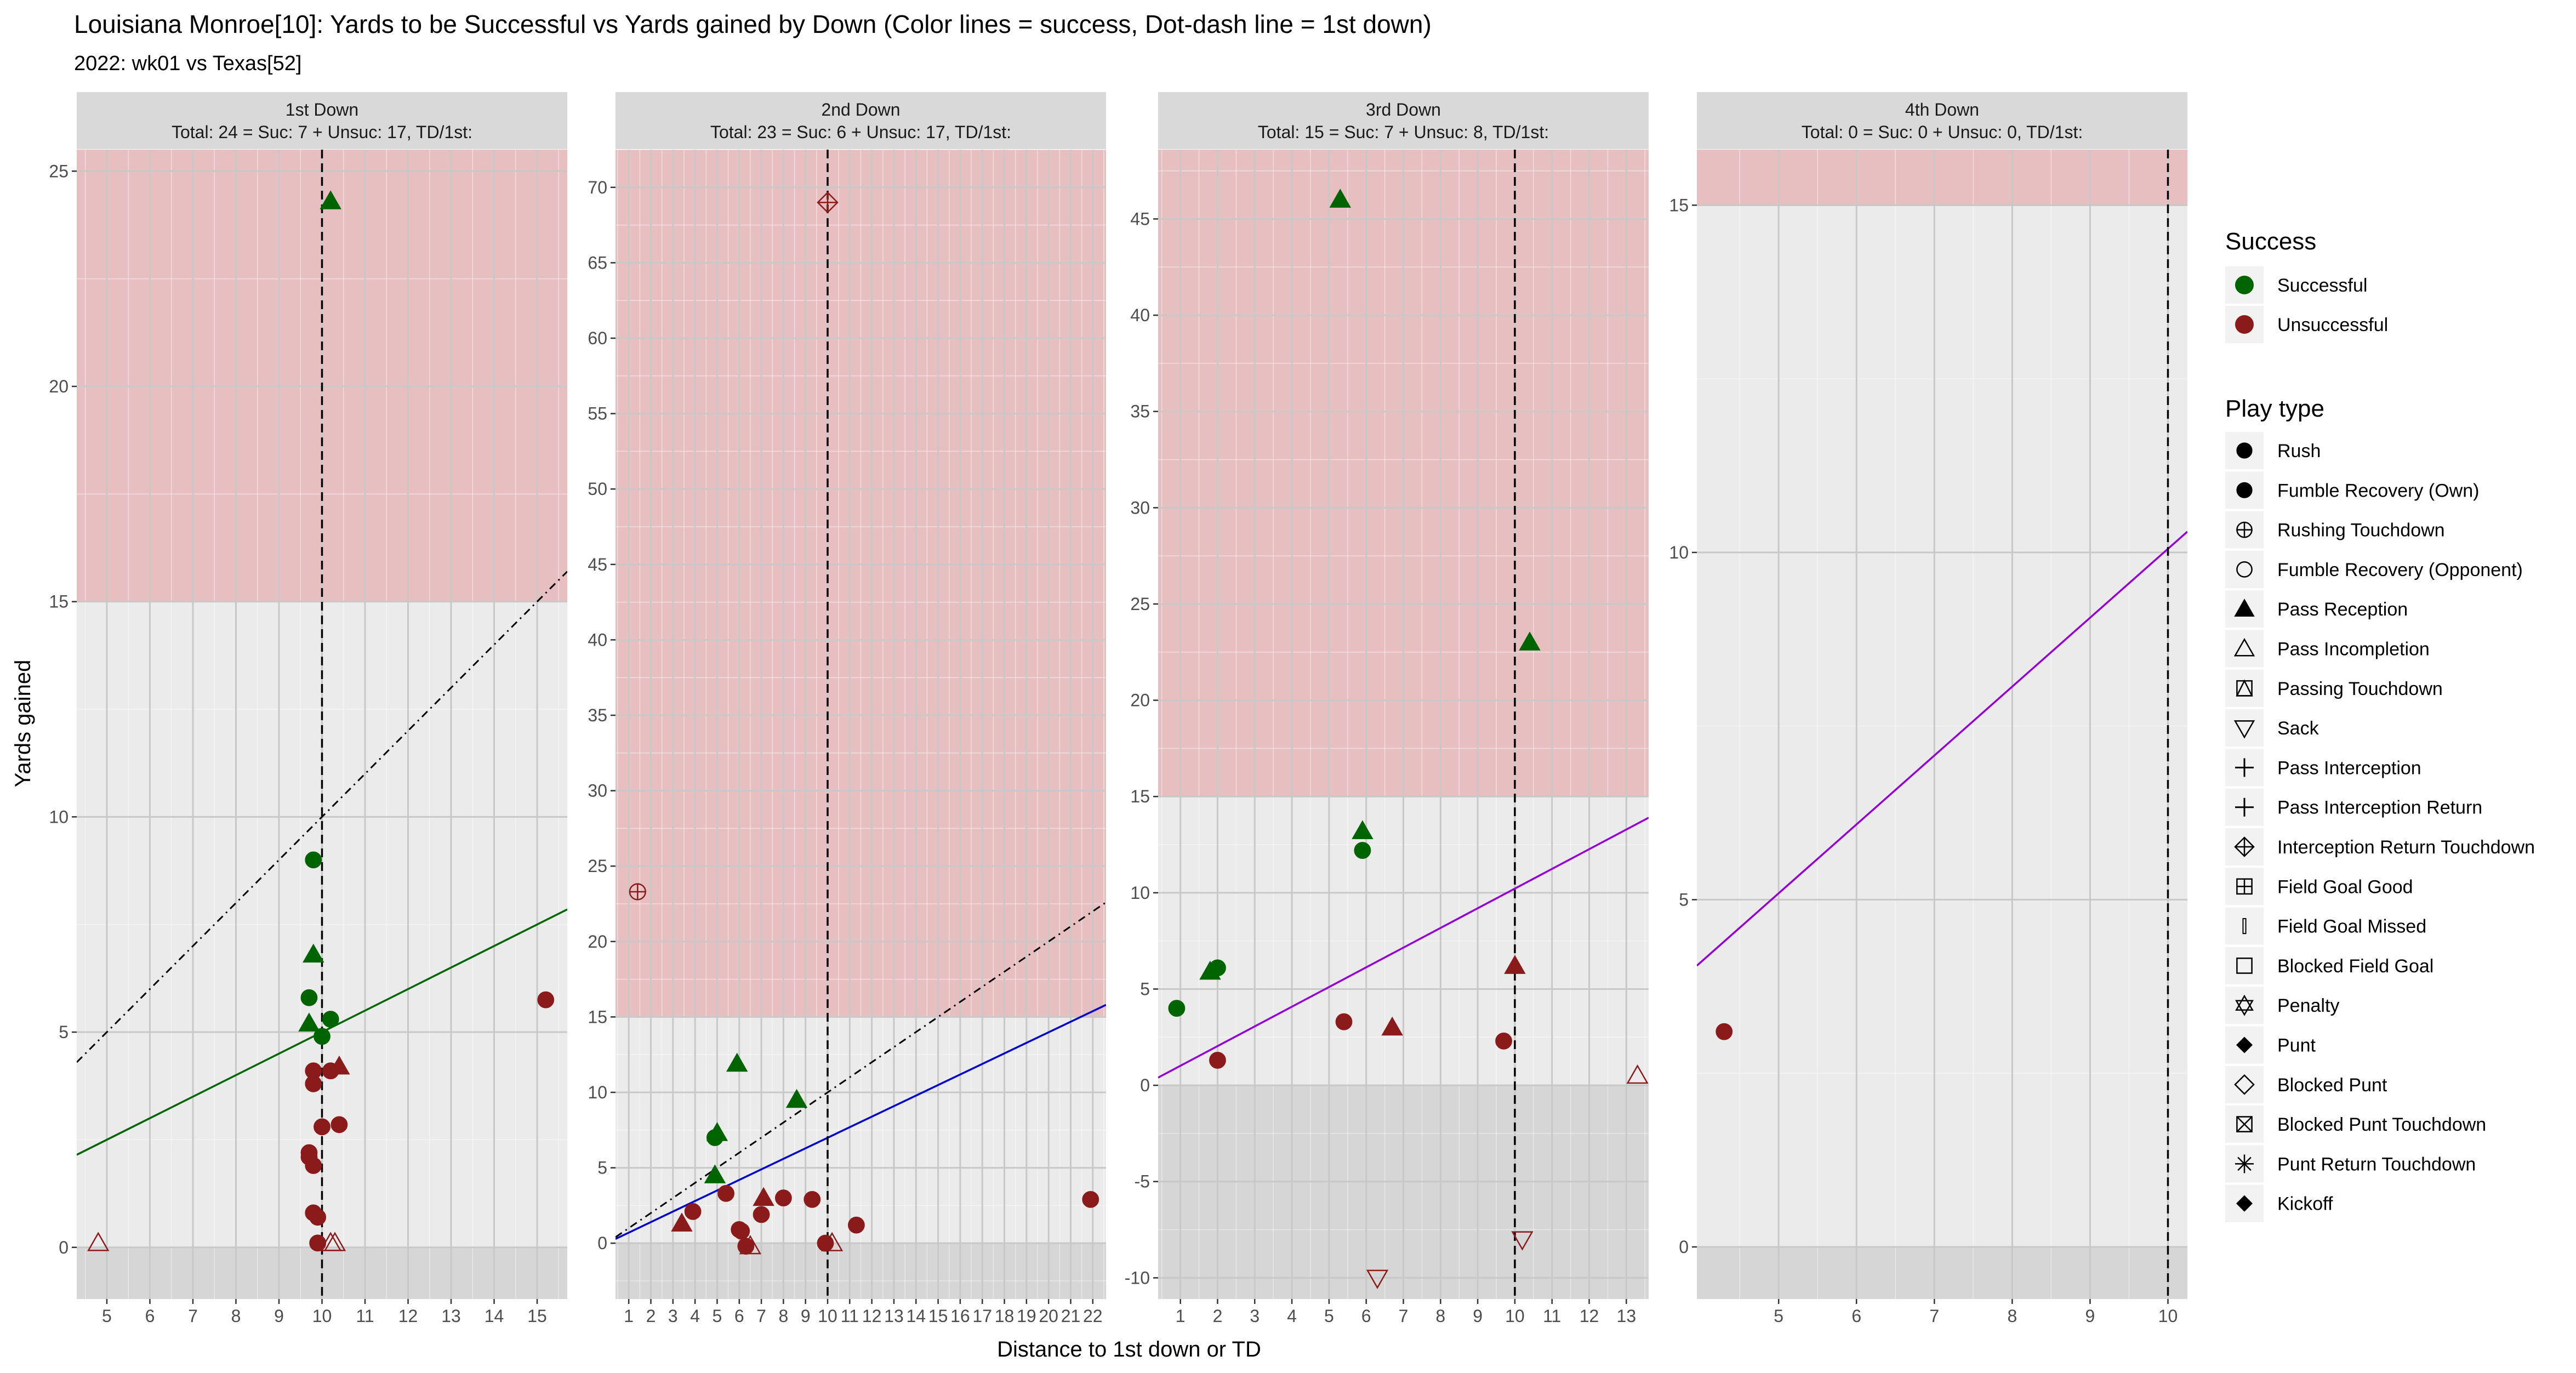 This screenshot has width=2576, height=1373. Describe the element at coordinates (2353, 650) in the screenshot. I see `legend-label: Pass Incompletion` at that location.